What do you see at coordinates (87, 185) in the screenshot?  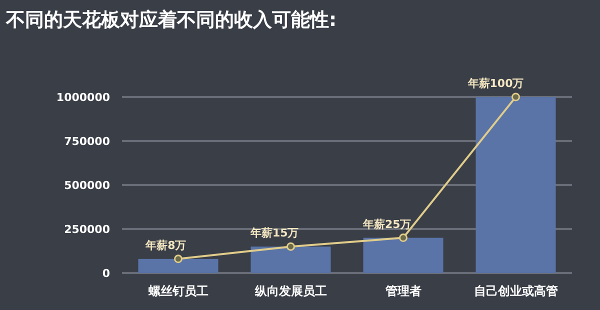 I see `y-tick-label: 500000` at bounding box center [87, 185].